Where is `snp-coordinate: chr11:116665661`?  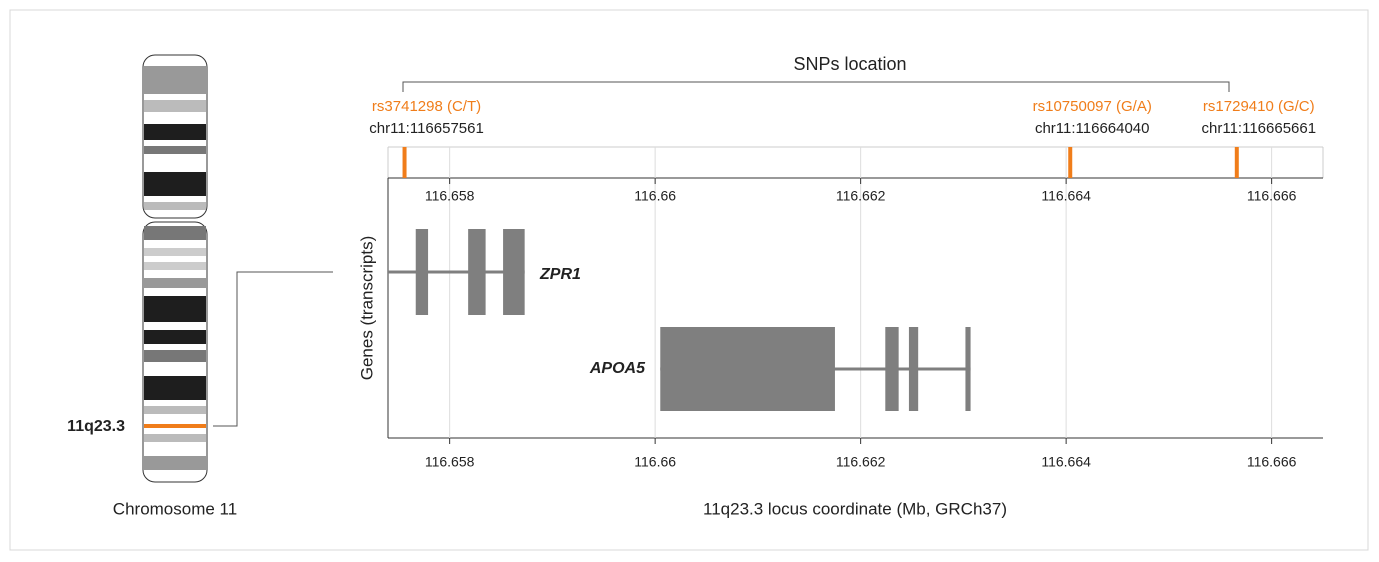
snp-coordinate: chr11:116665661 is located at coordinates (1259, 128).